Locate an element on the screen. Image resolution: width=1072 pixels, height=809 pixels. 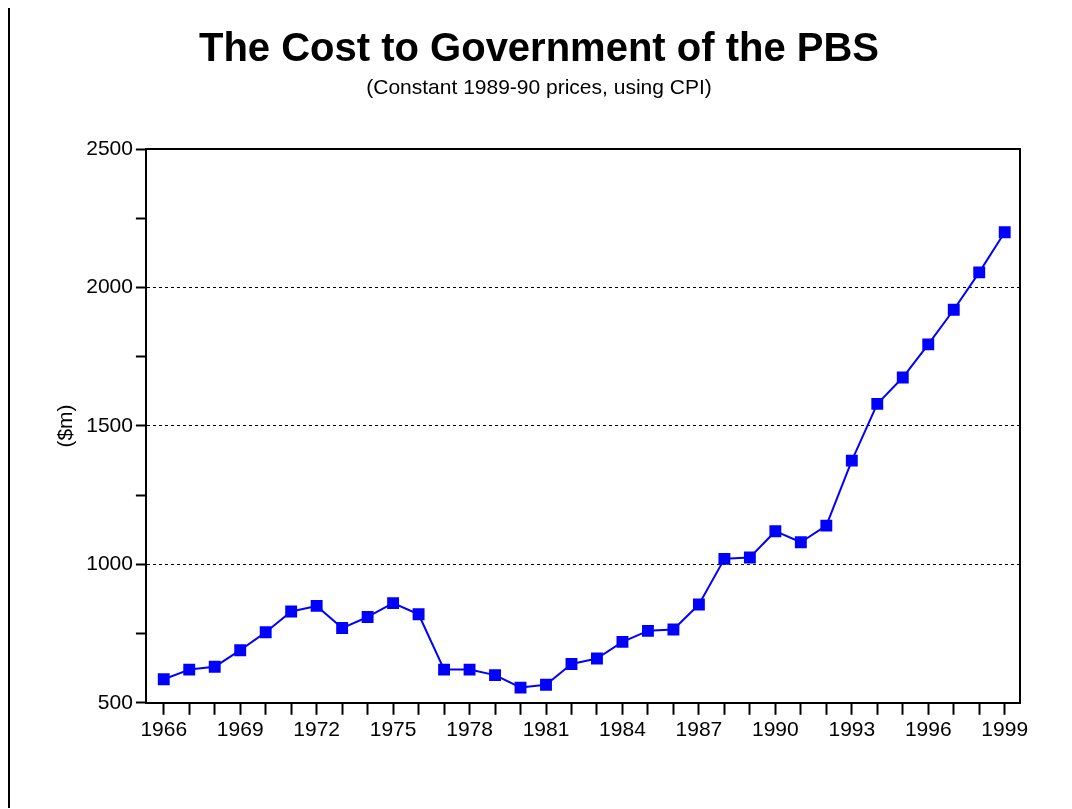
y-tick-label: 1000 is located at coordinates (109, 563).